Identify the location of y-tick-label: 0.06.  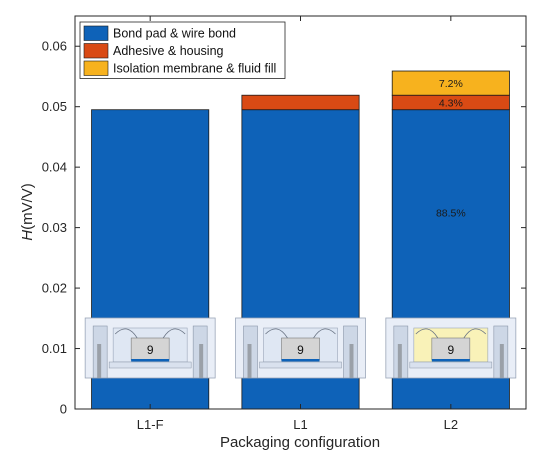
(54, 46).